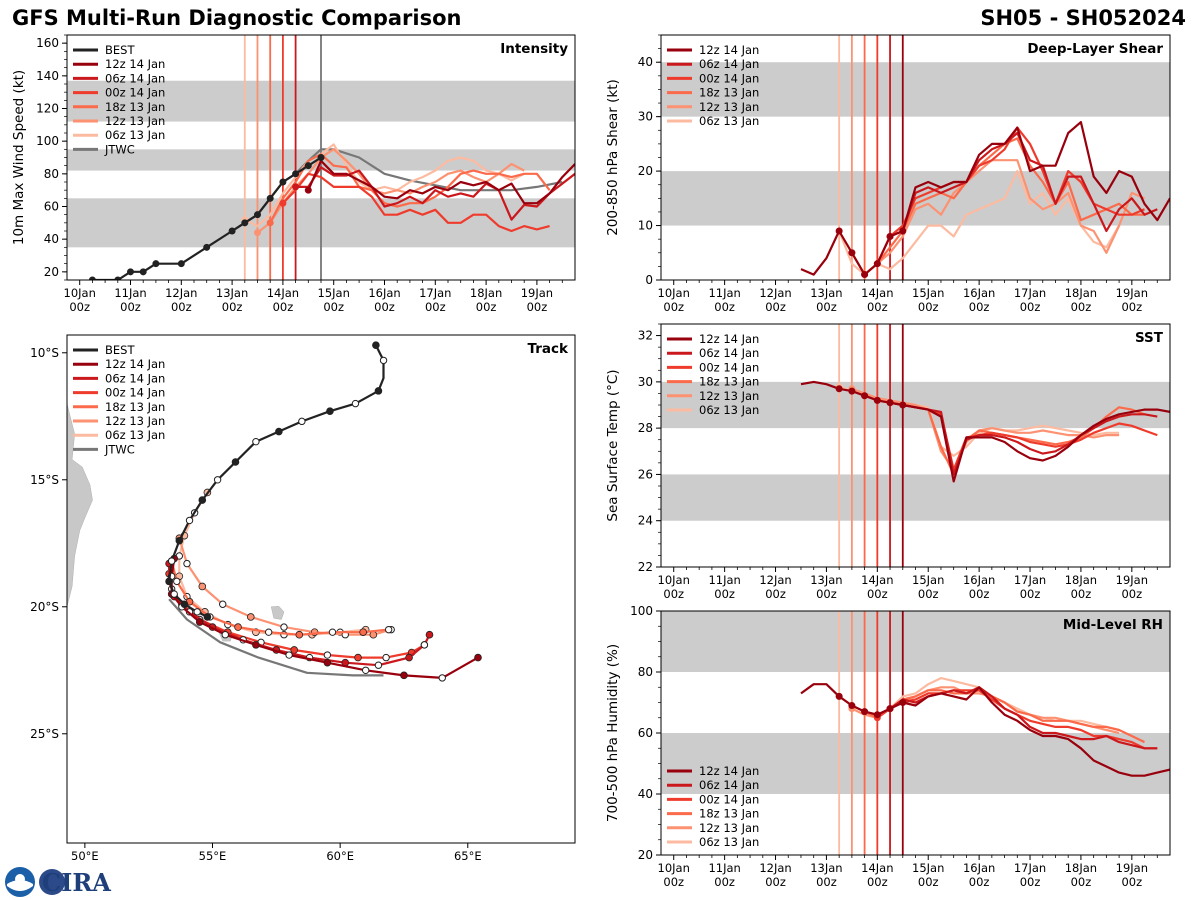 This screenshot has height=900, width=1200. What do you see at coordinates (1030, 875) in the screenshot?
I see `x-tick-label: 17Jan 00z` at bounding box center [1030, 875].